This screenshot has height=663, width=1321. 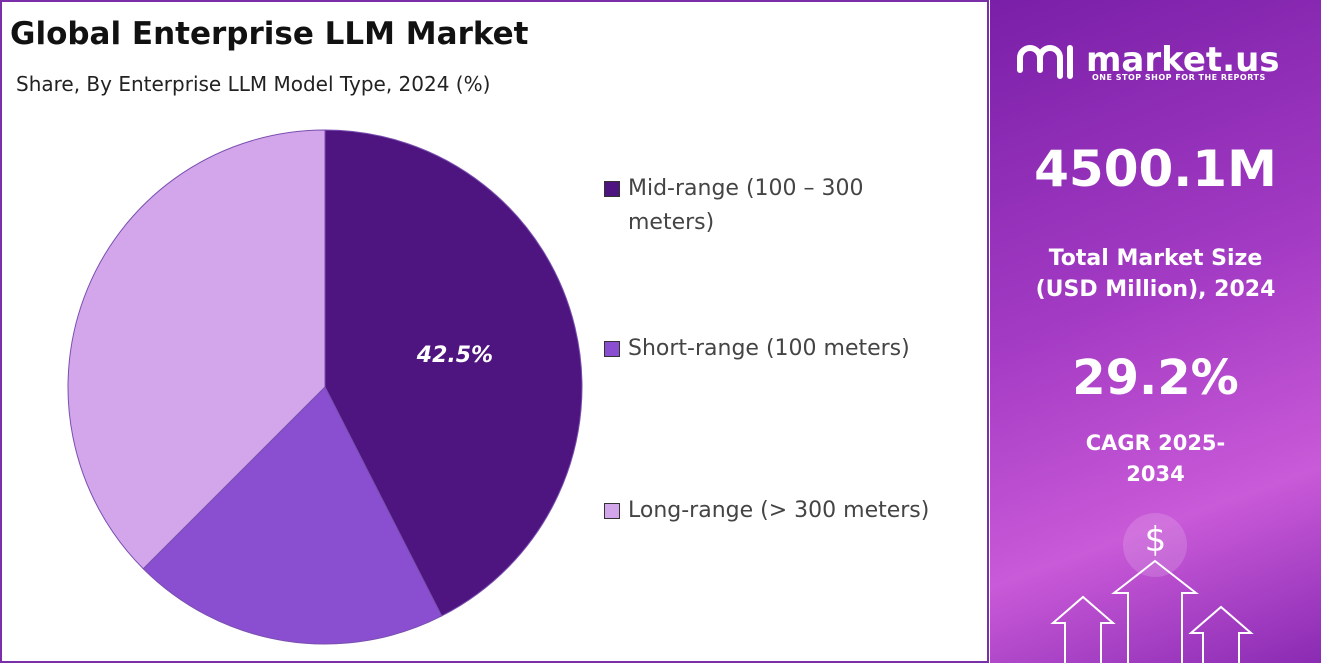 What do you see at coordinates (1155, 169) in the screenshot?
I see `market-size: 4500.1M` at bounding box center [1155, 169].